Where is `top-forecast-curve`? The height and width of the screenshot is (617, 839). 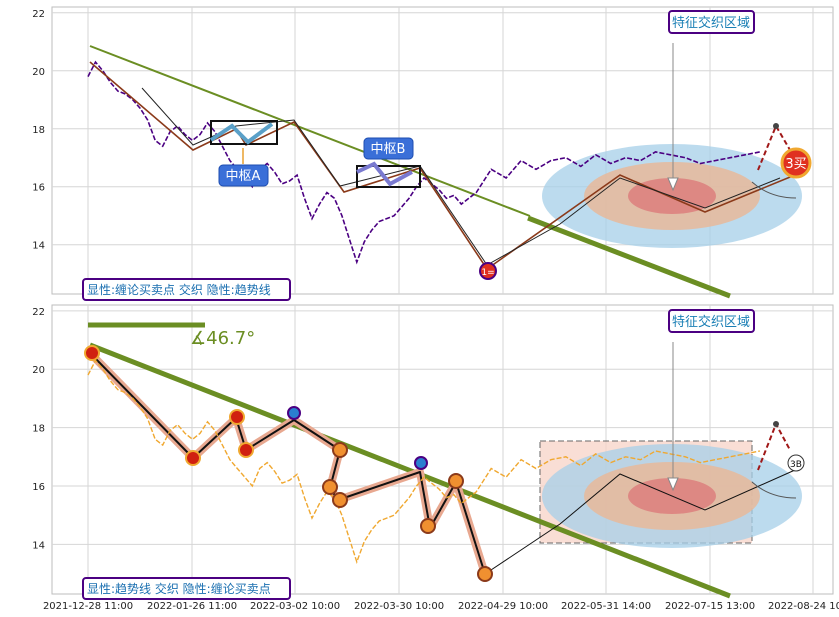 top-forecast-curve is located at coordinates (774, 190).